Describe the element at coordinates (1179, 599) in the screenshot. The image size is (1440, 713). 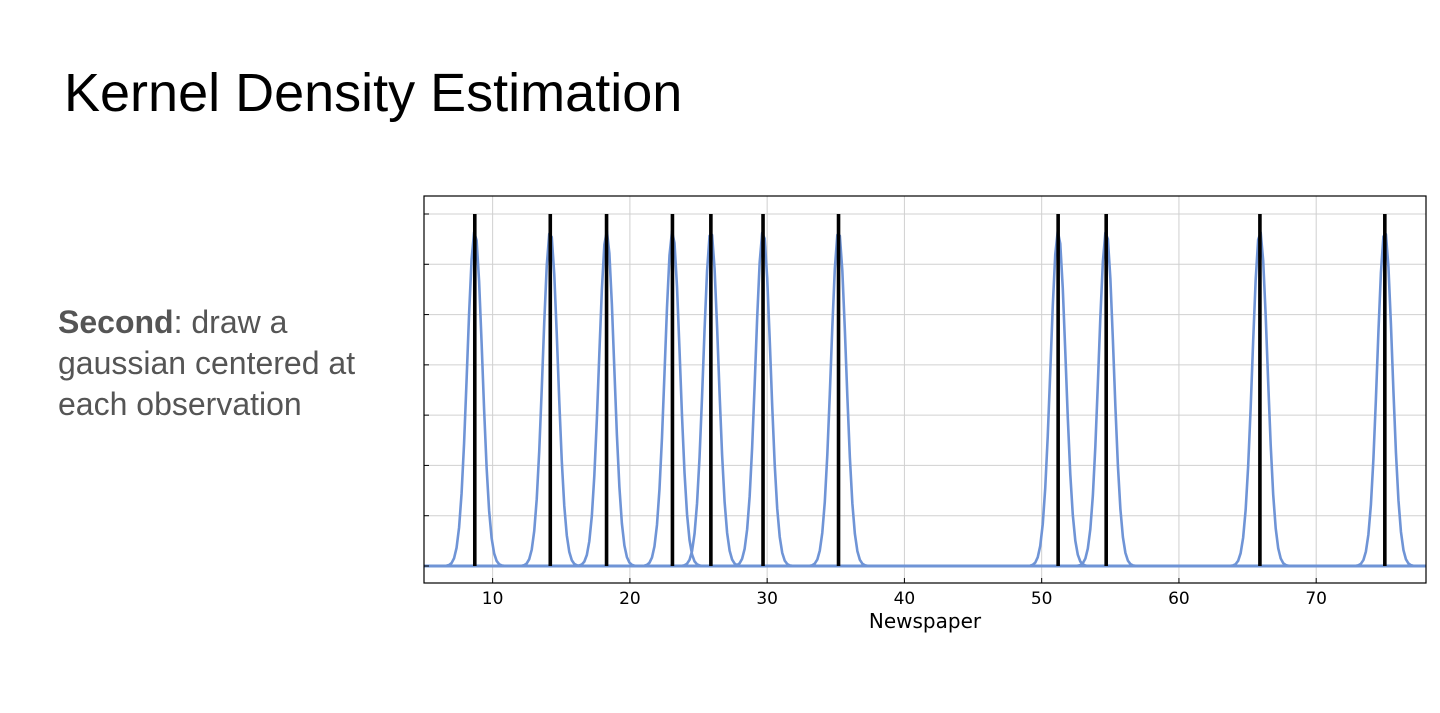
I see `x-tick-label-5: 60` at that location.